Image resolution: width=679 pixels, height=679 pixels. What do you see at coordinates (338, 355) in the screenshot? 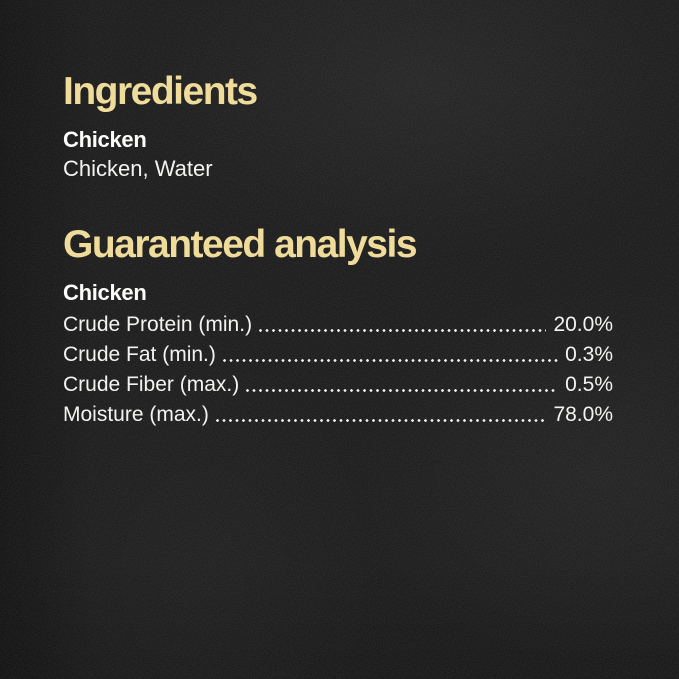
I see `analysis-row: Crude Fat (min.) 0.3%` at bounding box center [338, 355].